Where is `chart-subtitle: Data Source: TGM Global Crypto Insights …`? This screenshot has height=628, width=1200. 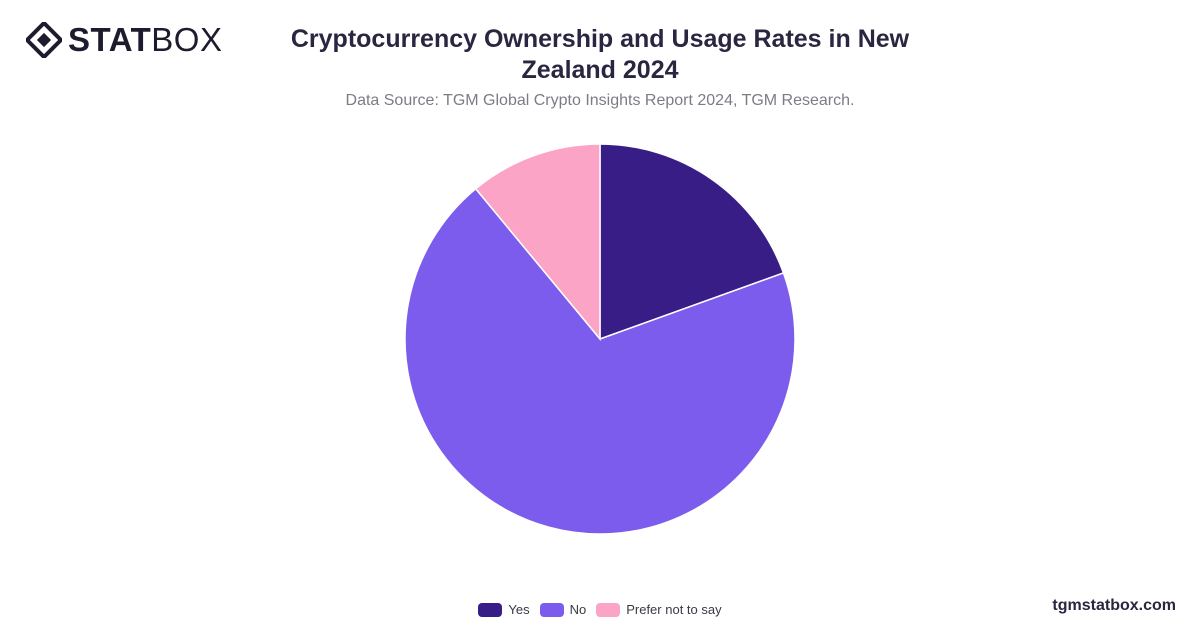
chart-subtitle: Data Source: TGM Global Crypto Insights … is located at coordinates (600, 100).